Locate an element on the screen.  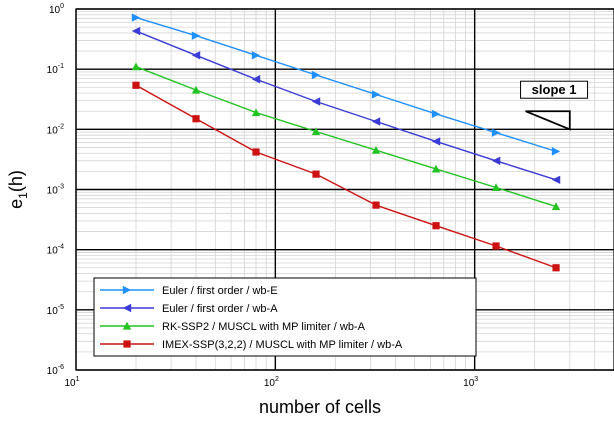
y-tick-label: 10⁻⁴ is located at coordinates (55, 250).